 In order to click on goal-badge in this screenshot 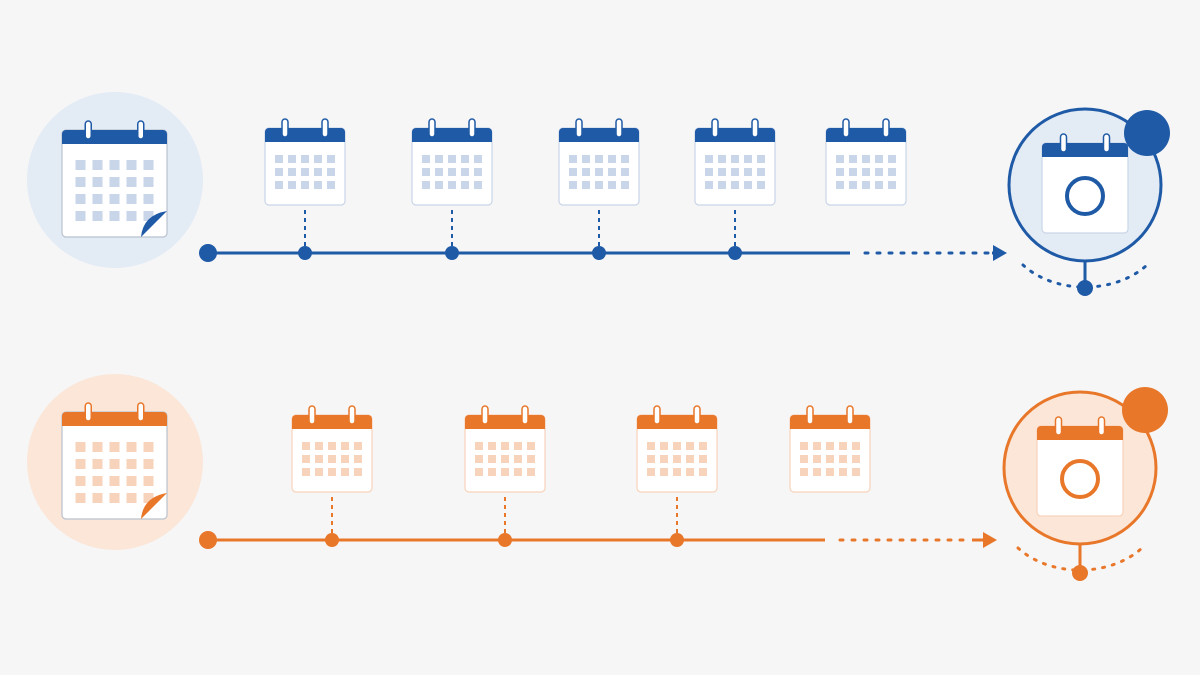, I will do `click(1147, 133)`.